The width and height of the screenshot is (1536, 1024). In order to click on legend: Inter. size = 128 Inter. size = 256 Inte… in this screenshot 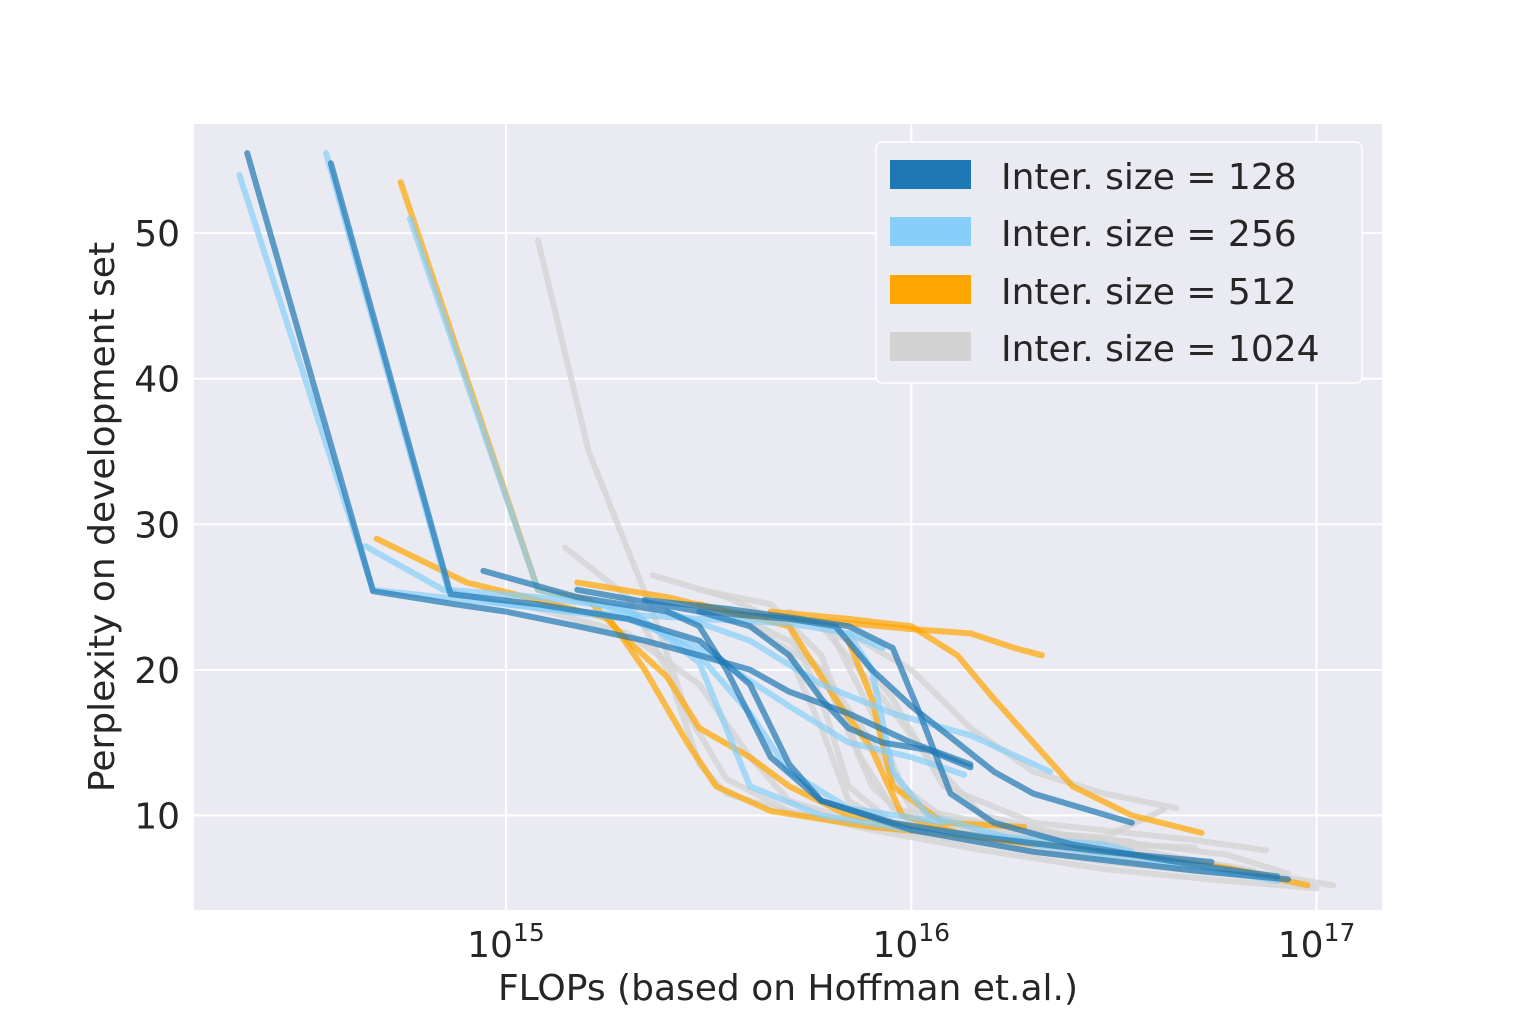, I will do `click(1119, 262)`.